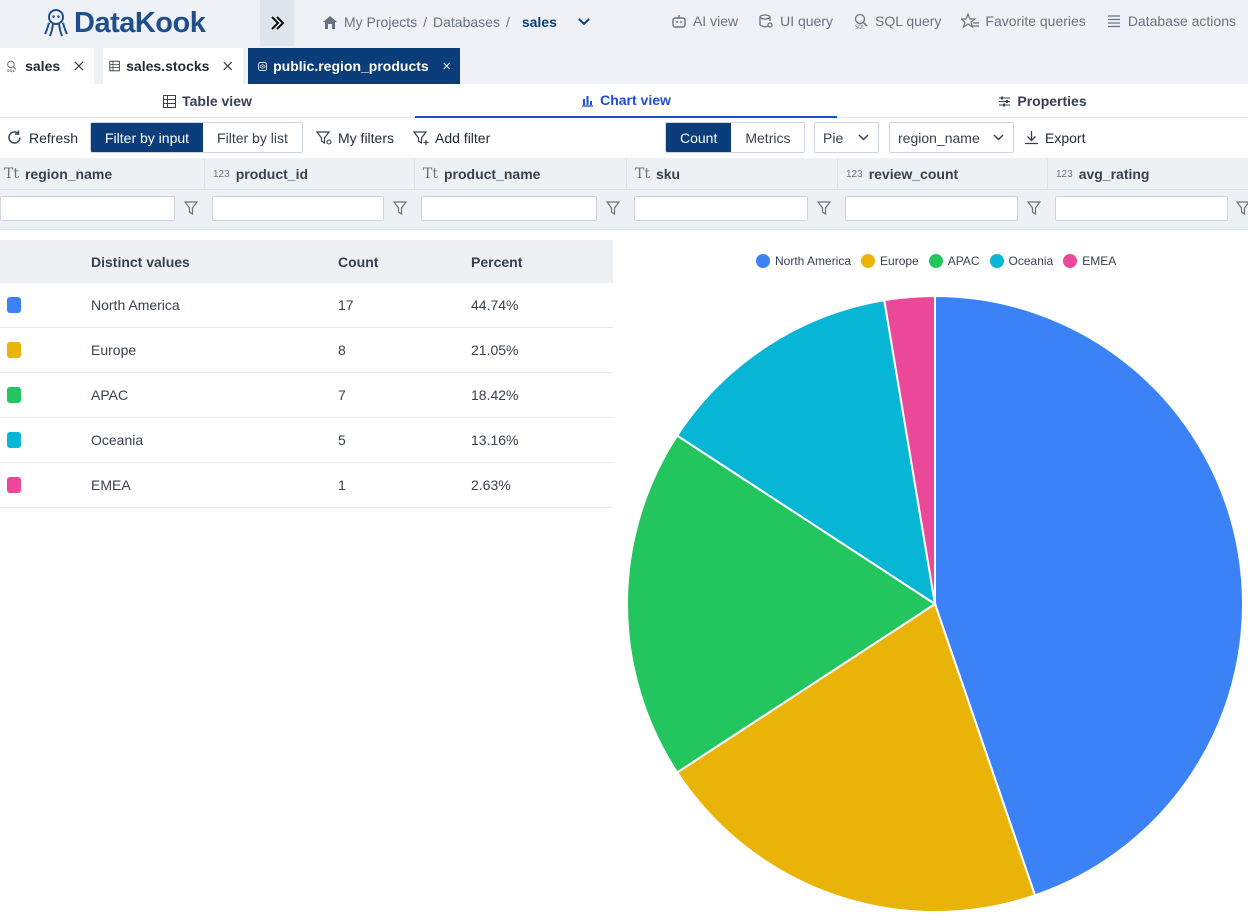  Describe the element at coordinates (1023, 21) in the screenshot. I see `favorite-queries-button: Favorite queries` at that location.